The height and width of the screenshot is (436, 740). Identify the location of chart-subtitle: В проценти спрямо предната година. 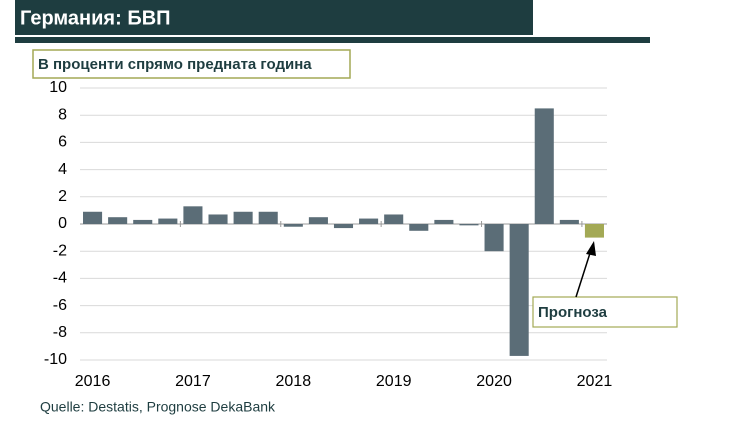
(175, 64).